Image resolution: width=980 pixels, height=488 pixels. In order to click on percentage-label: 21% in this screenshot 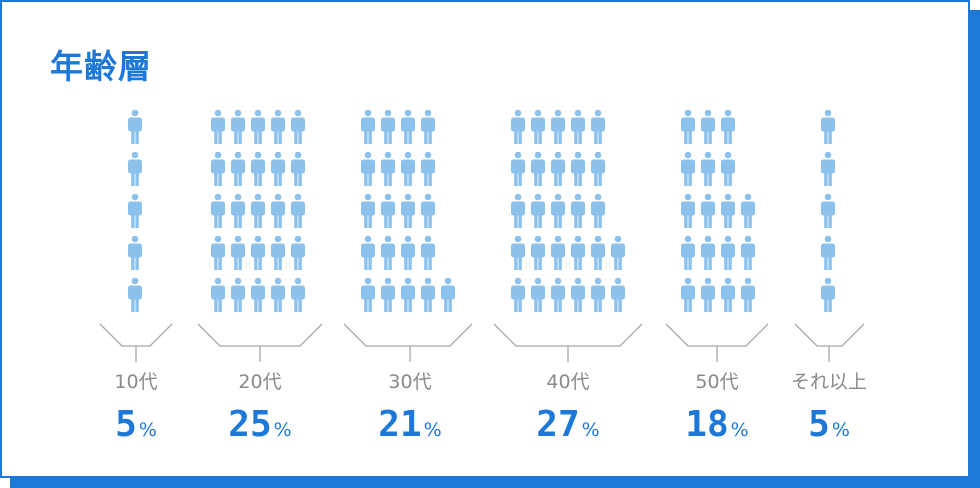, I will do `click(409, 424)`.